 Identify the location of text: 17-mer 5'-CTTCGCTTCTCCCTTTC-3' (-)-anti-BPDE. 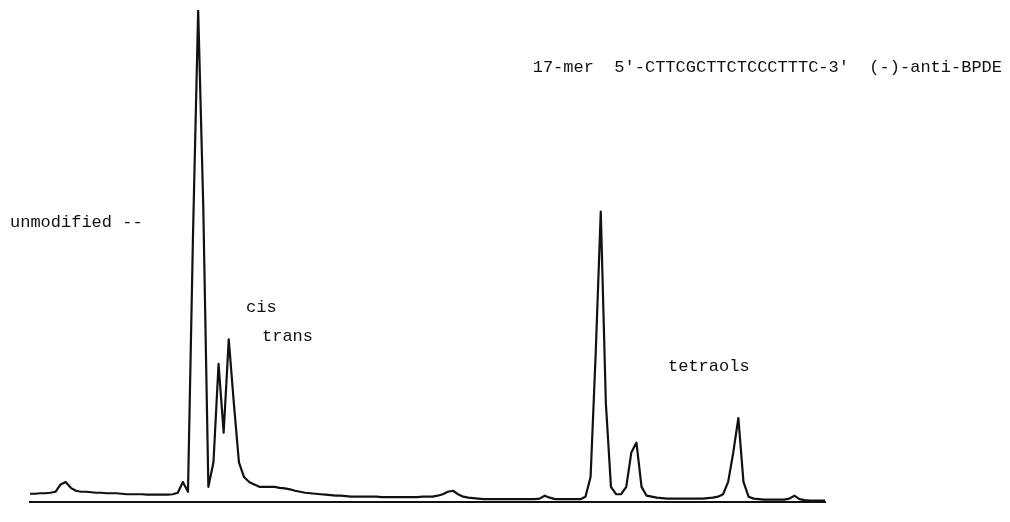
(767, 67).